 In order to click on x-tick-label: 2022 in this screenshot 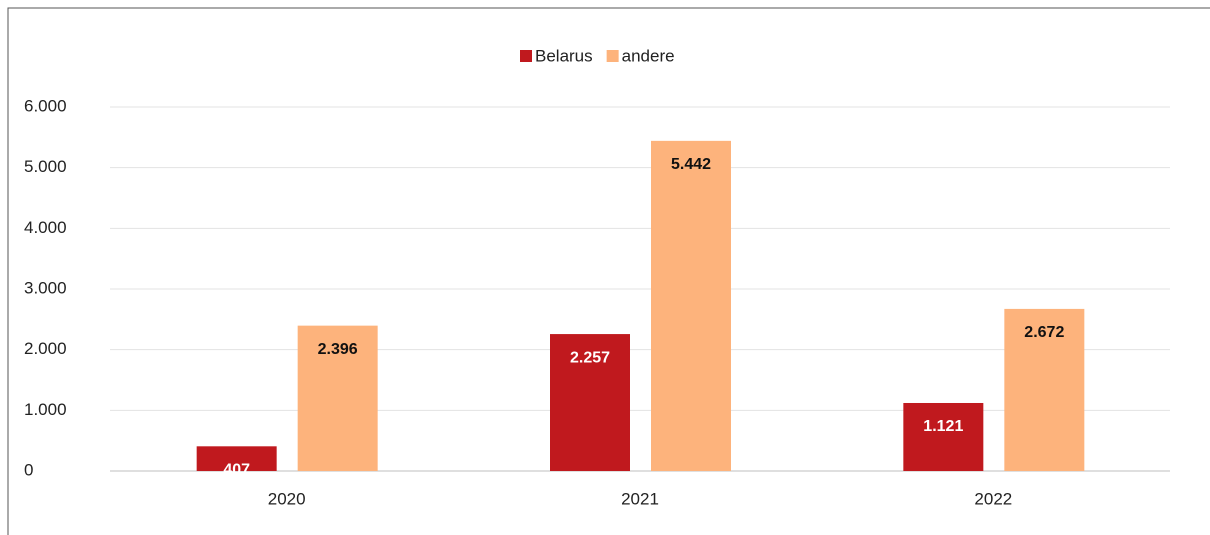, I will do `click(993, 498)`.